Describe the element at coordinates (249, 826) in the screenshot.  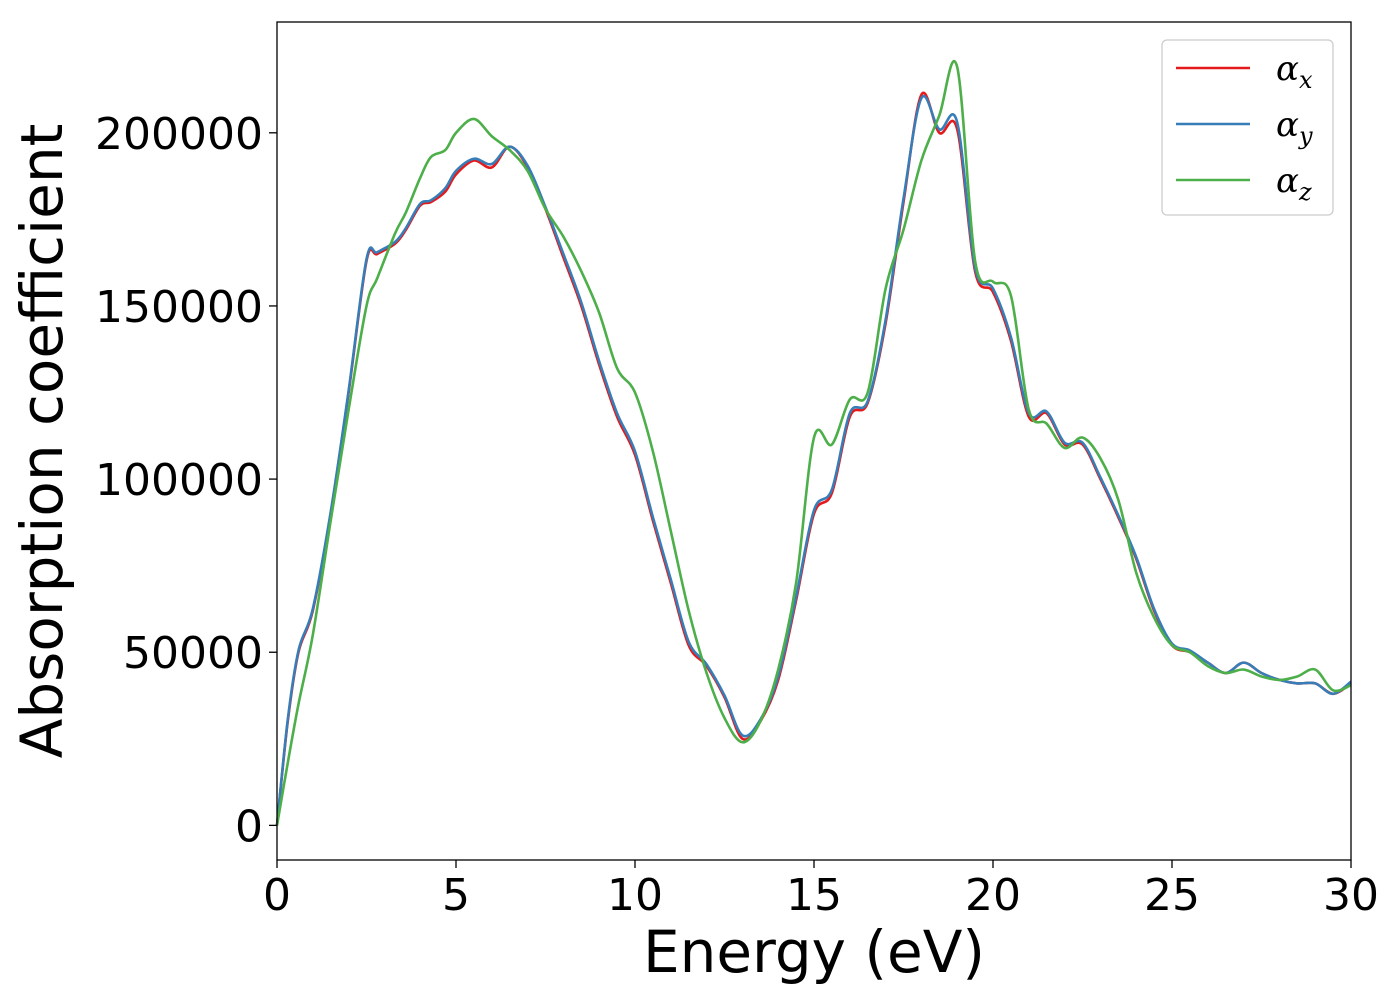
I see `y-tick-label: 0` at that location.